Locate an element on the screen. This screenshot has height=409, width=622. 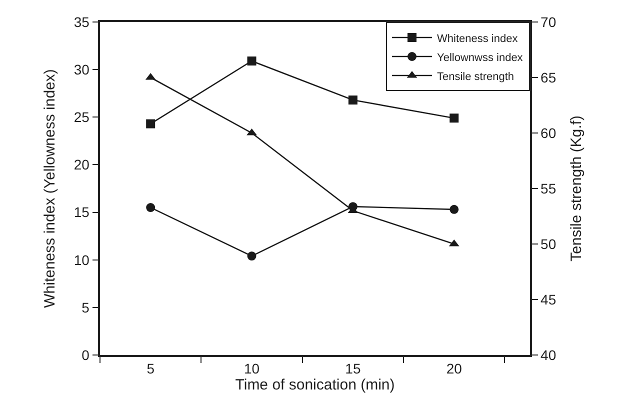
y-tick-label: 0 is located at coordinates (86, 354).